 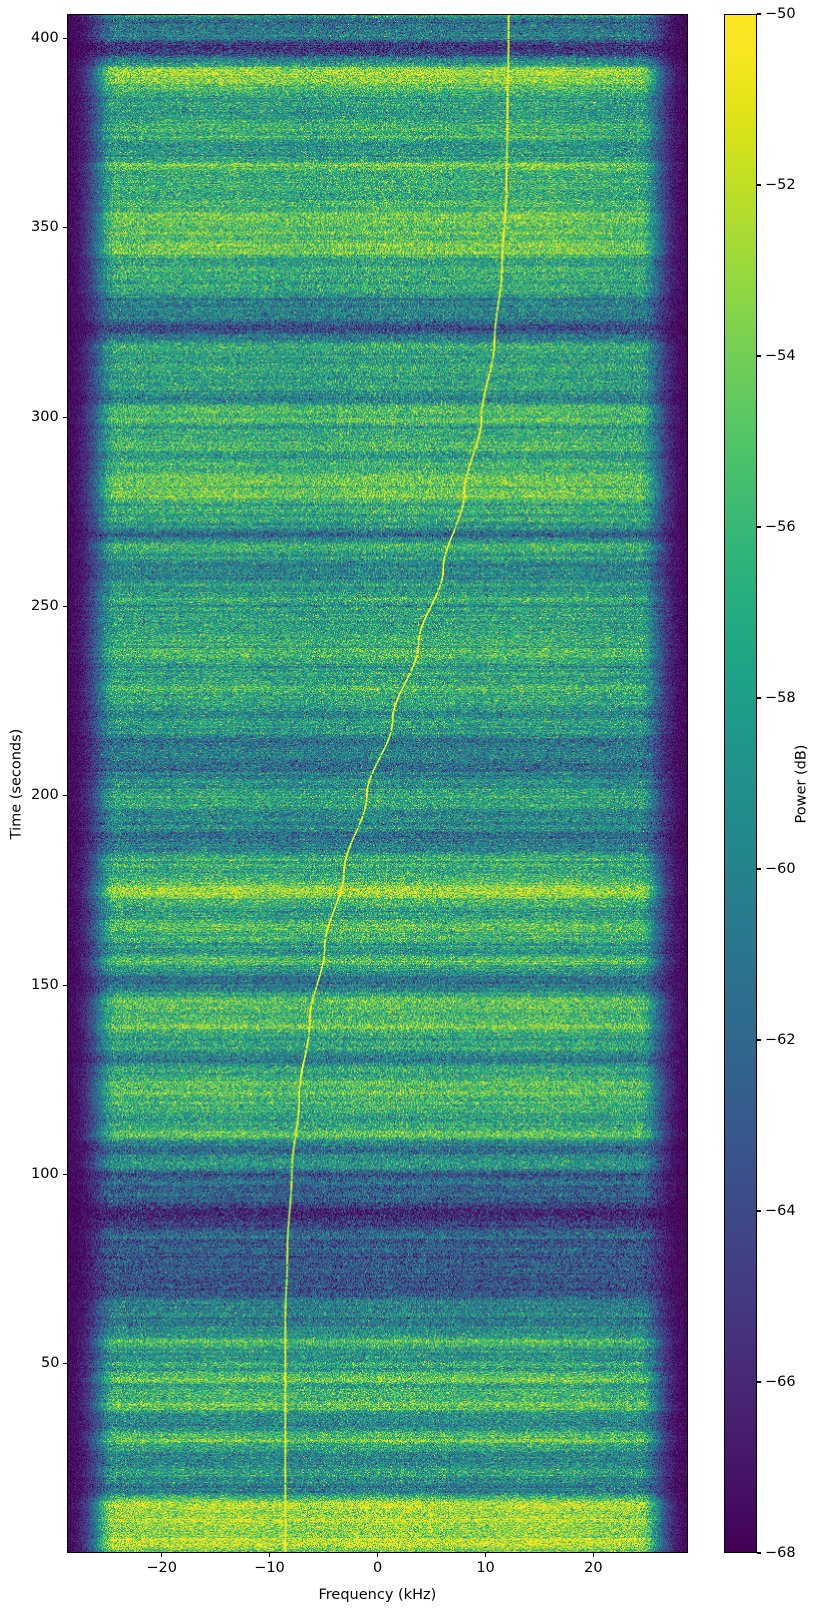 What do you see at coordinates (800, 783) in the screenshot?
I see `colorbar-label: Power (dB)` at bounding box center [800, 783].